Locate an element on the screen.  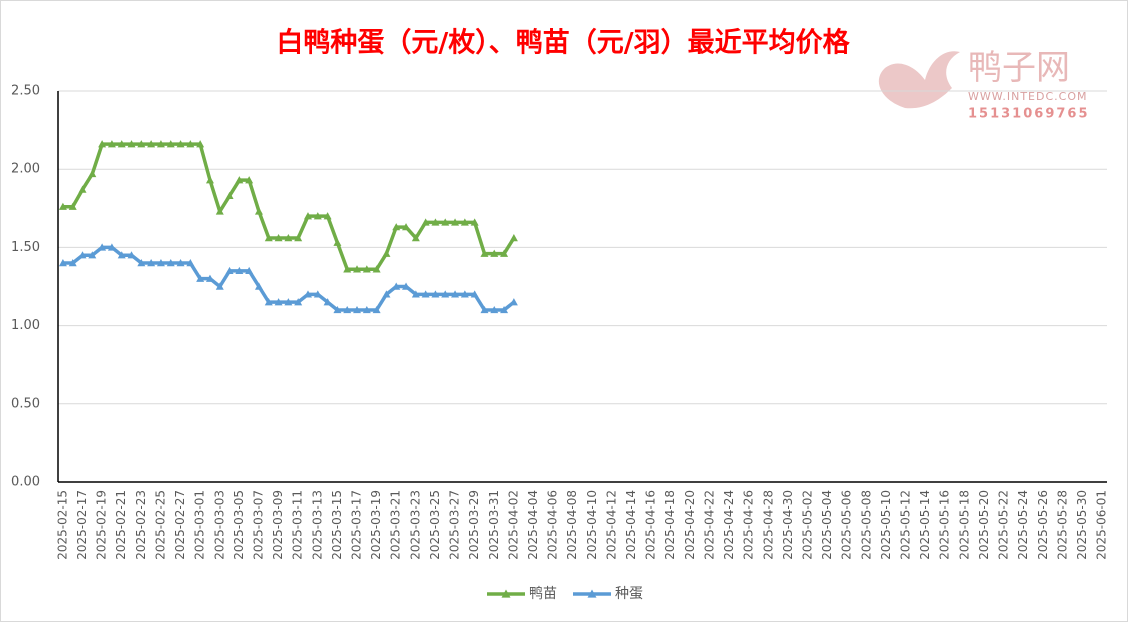
x-tick-label: 2025-03-31 is located at coordinates (494, 525).